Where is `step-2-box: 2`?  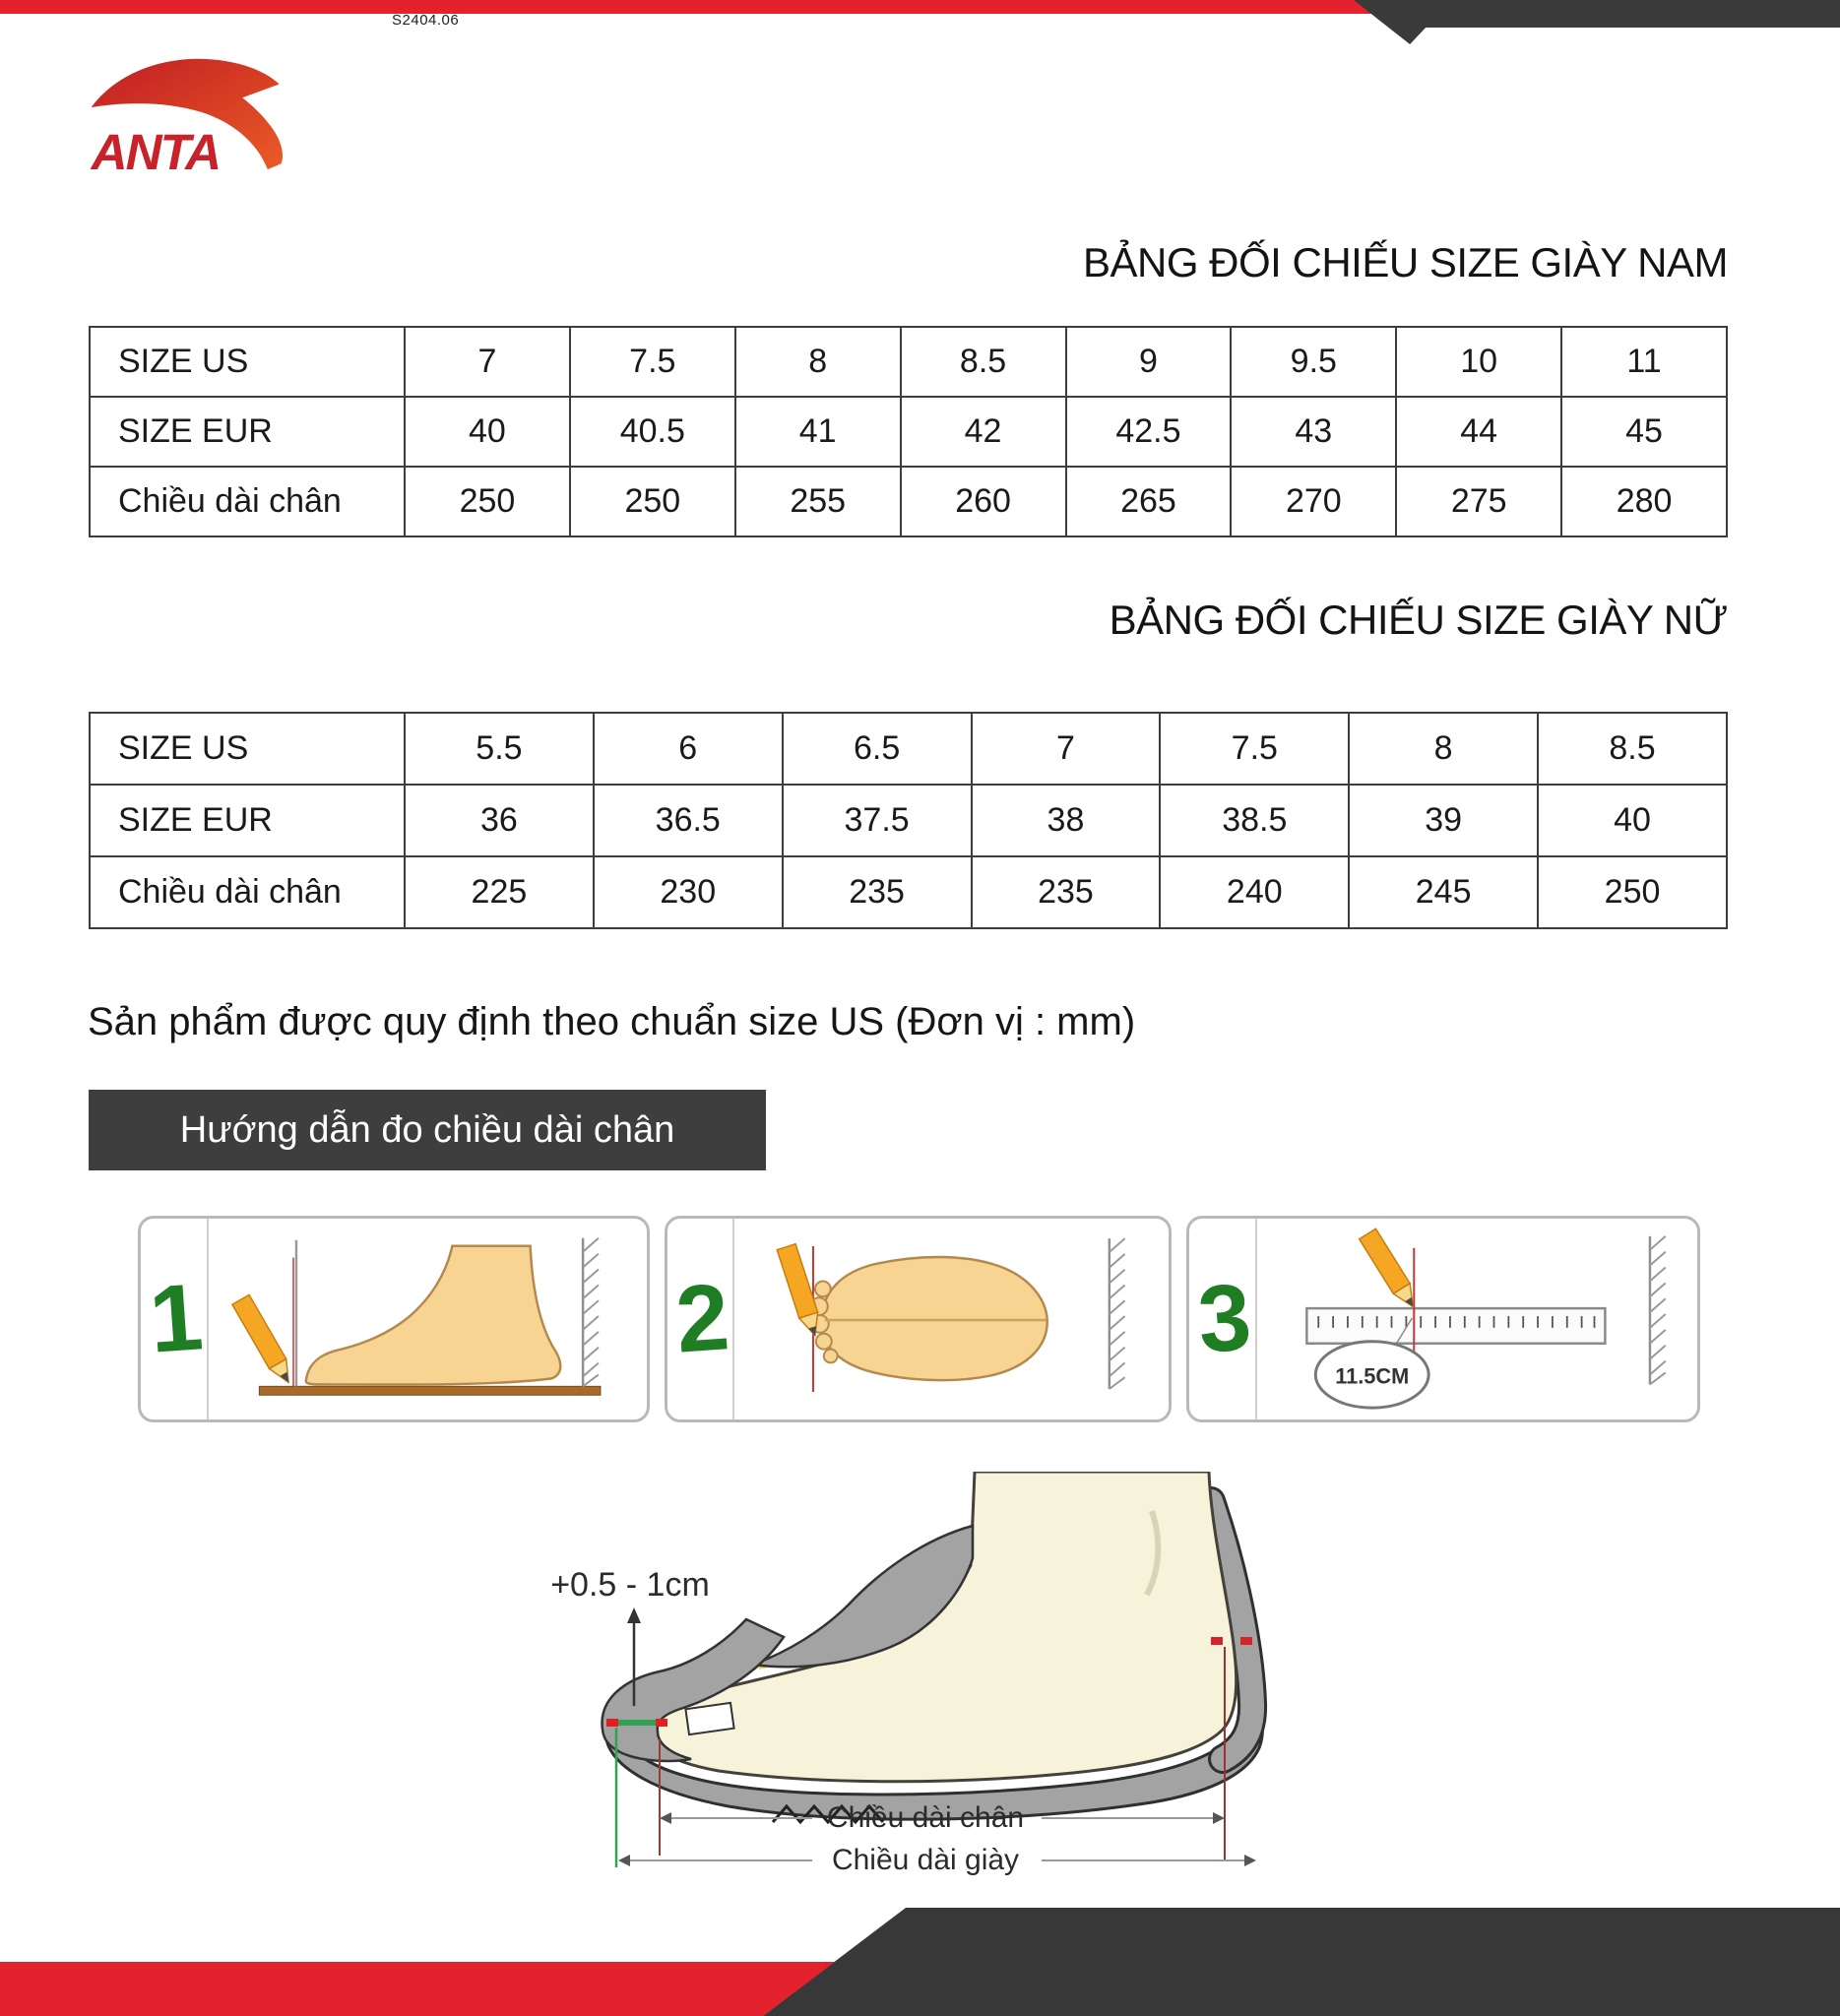 step-2-box: 2 is located at coordinates (918, 1319).